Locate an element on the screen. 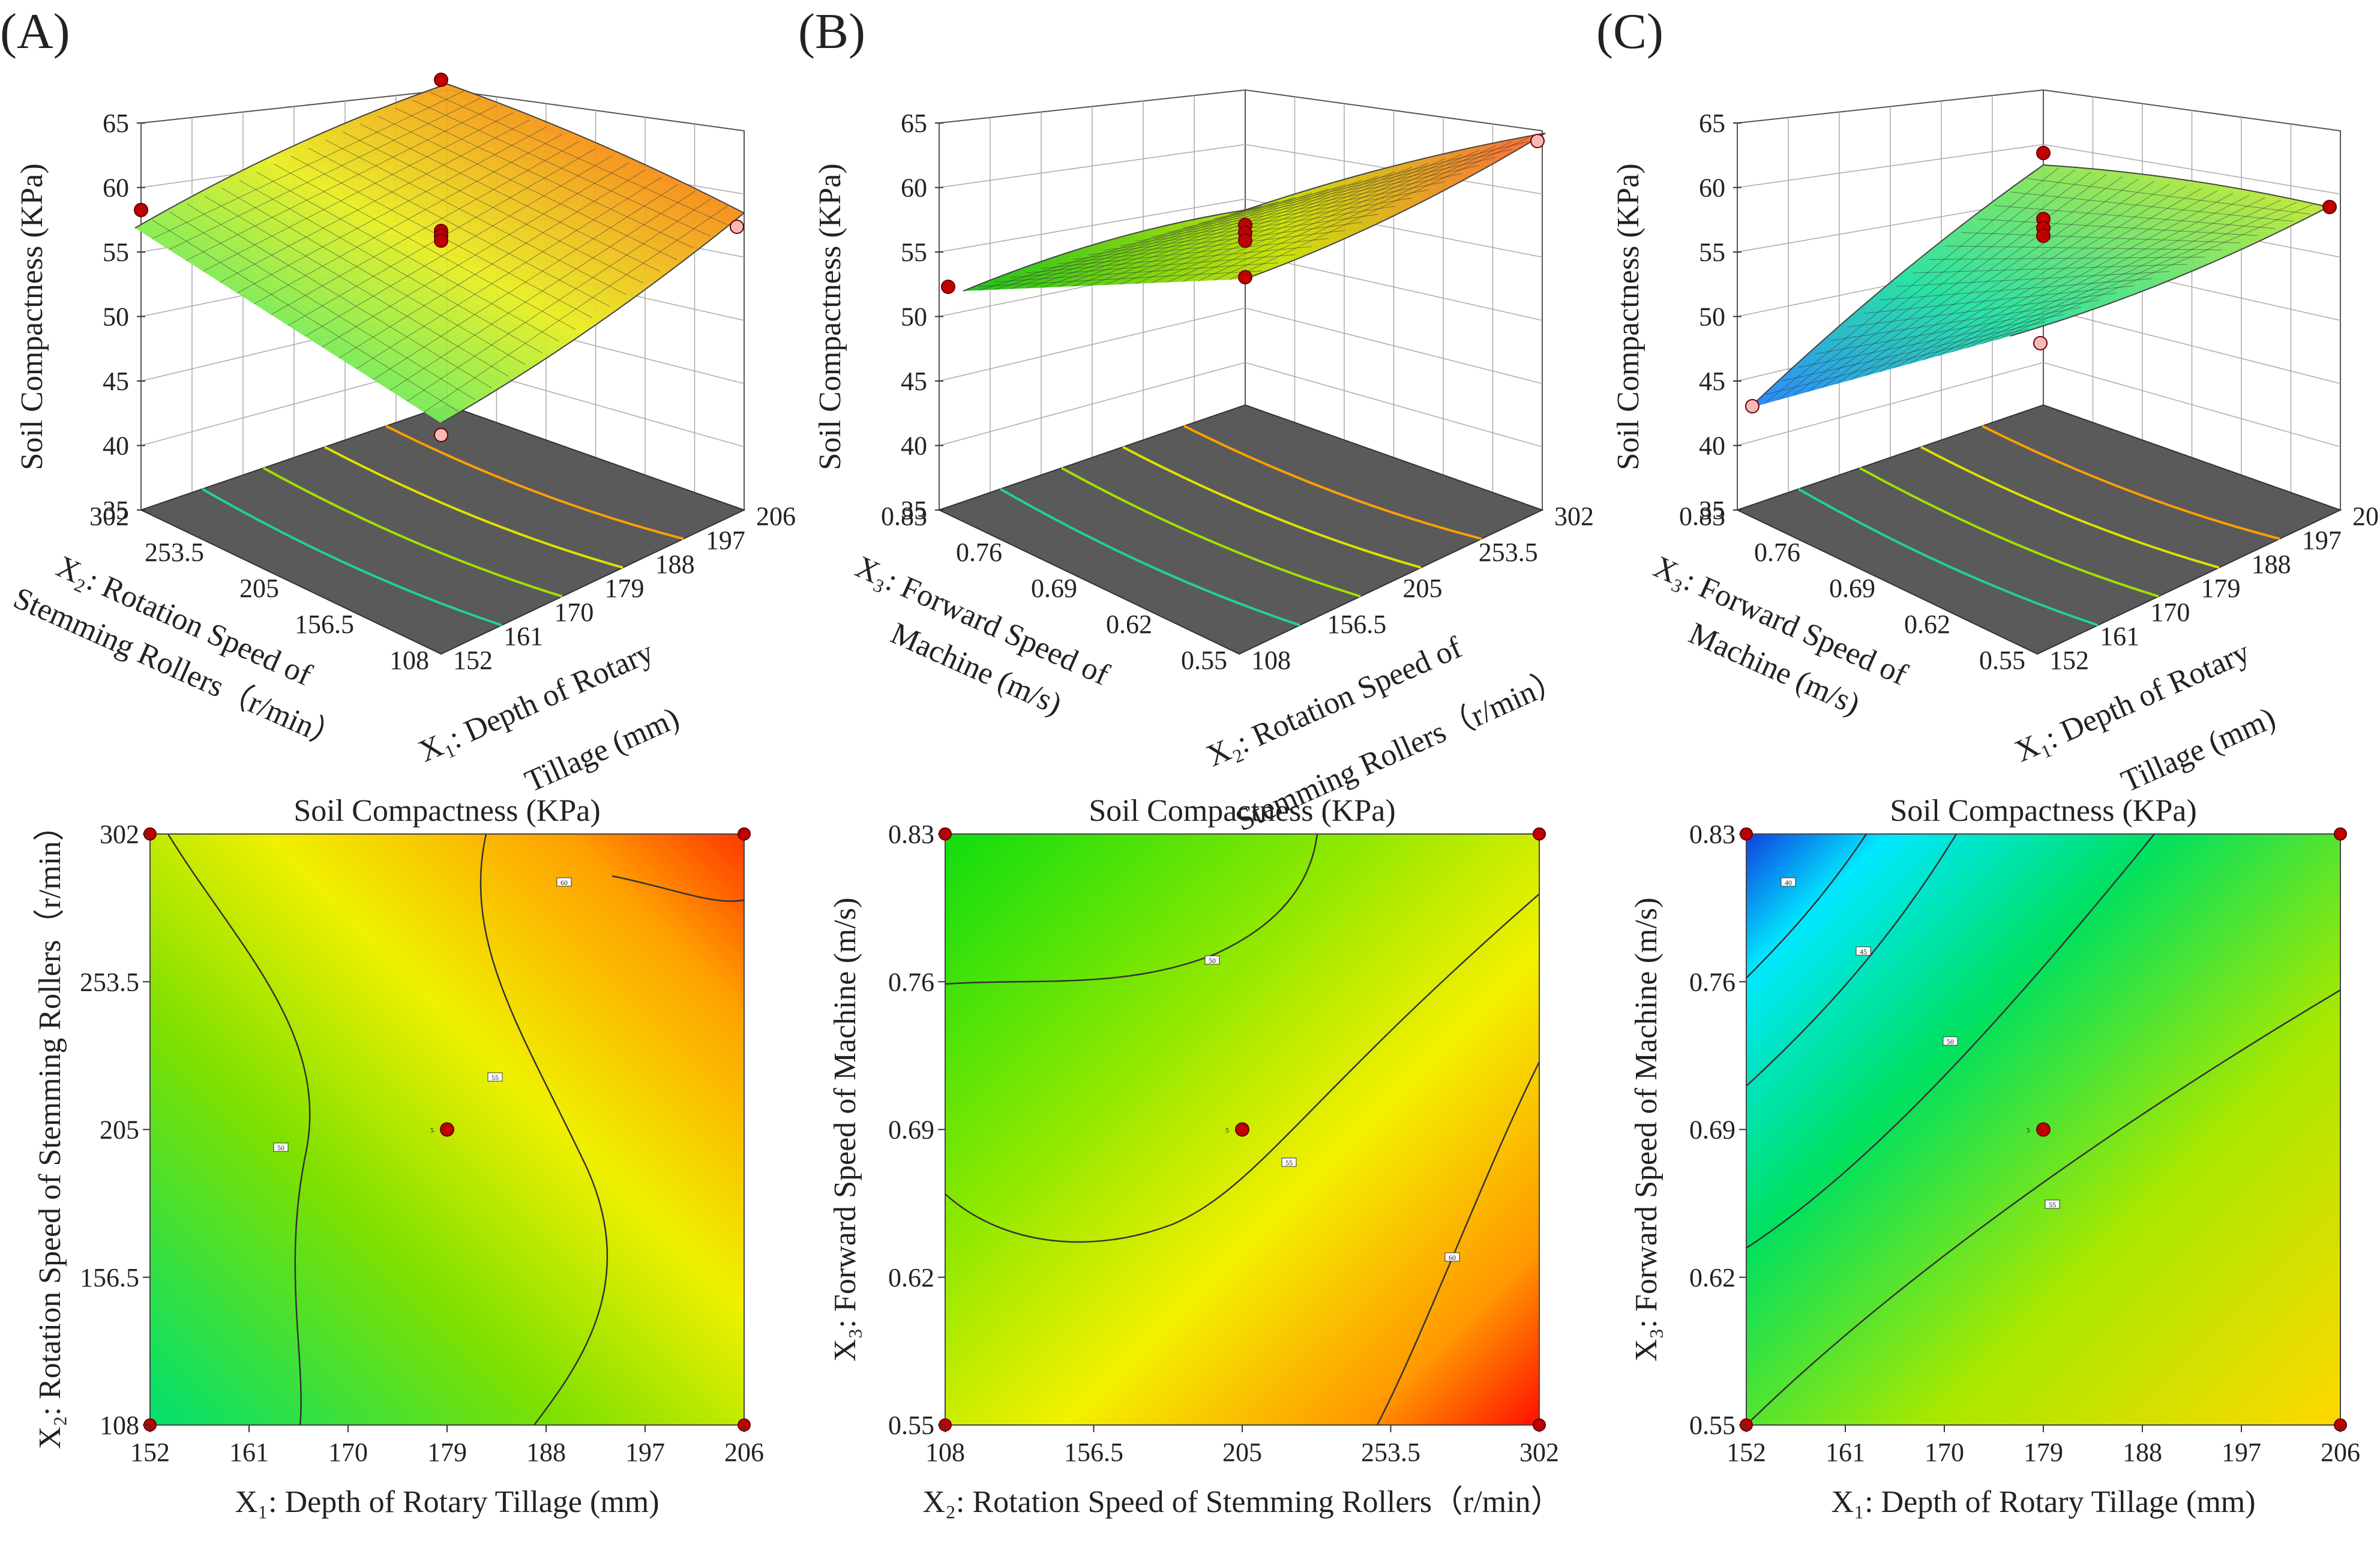 Image resolution: width=2380 pixels, height=1542 pixels. z-tick-label: 55 is located at coordinates (1712, 252).